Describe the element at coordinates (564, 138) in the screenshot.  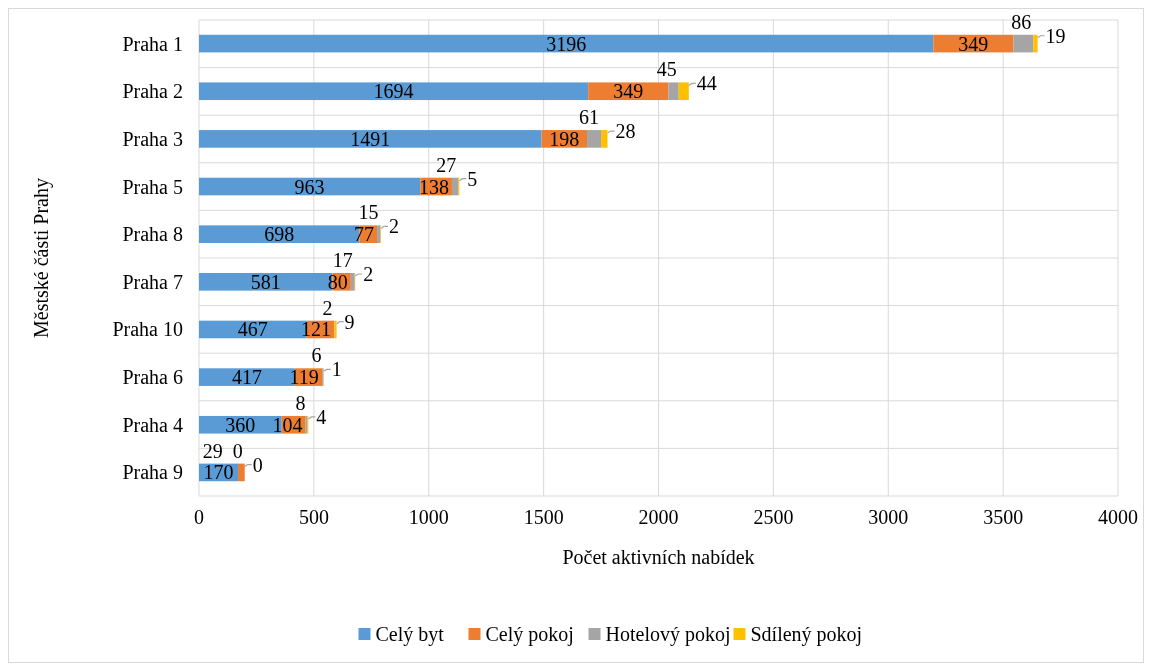
I see `data-label: 198` at that location.